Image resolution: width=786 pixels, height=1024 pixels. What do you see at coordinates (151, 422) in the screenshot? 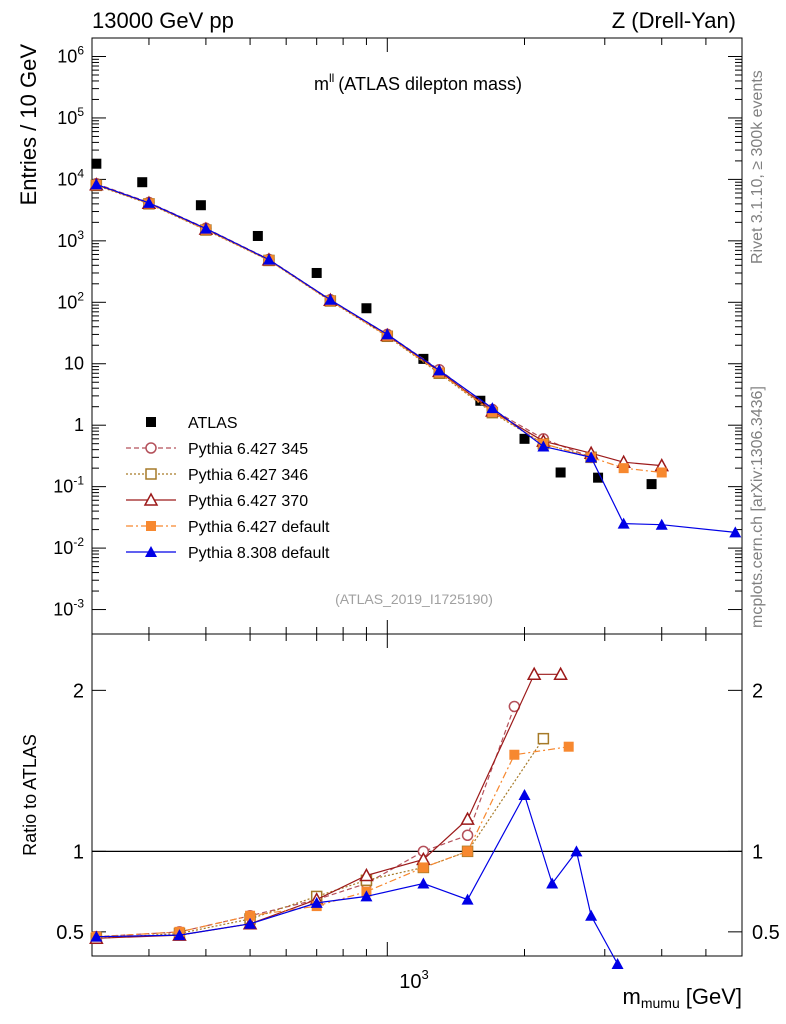
I see `legend-marker-atlas` at bounding box center [151, 422].